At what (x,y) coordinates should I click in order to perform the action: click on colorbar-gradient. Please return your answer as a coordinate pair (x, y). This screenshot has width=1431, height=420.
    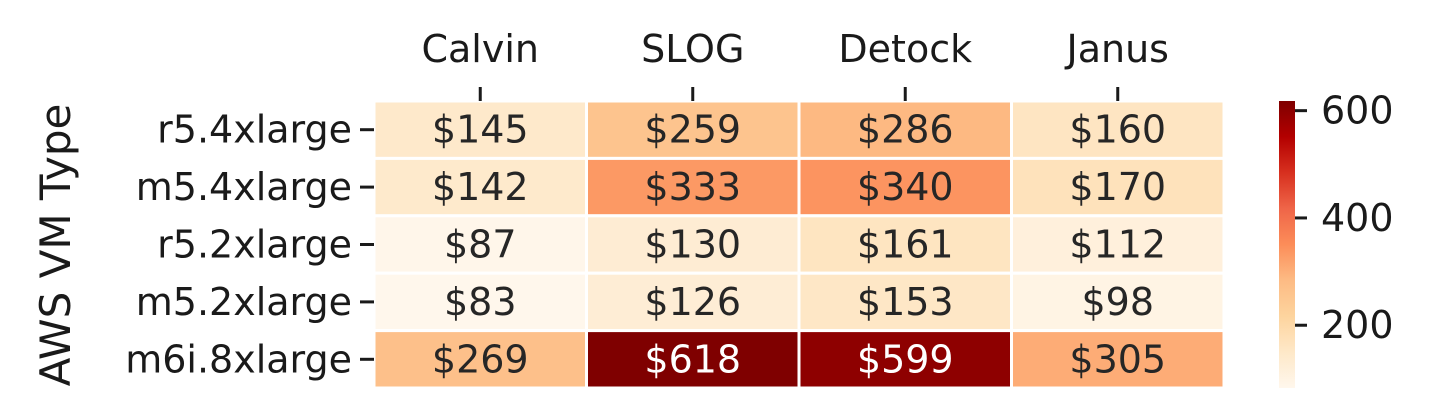
    Looking at the image, I should click on (1287, 244).